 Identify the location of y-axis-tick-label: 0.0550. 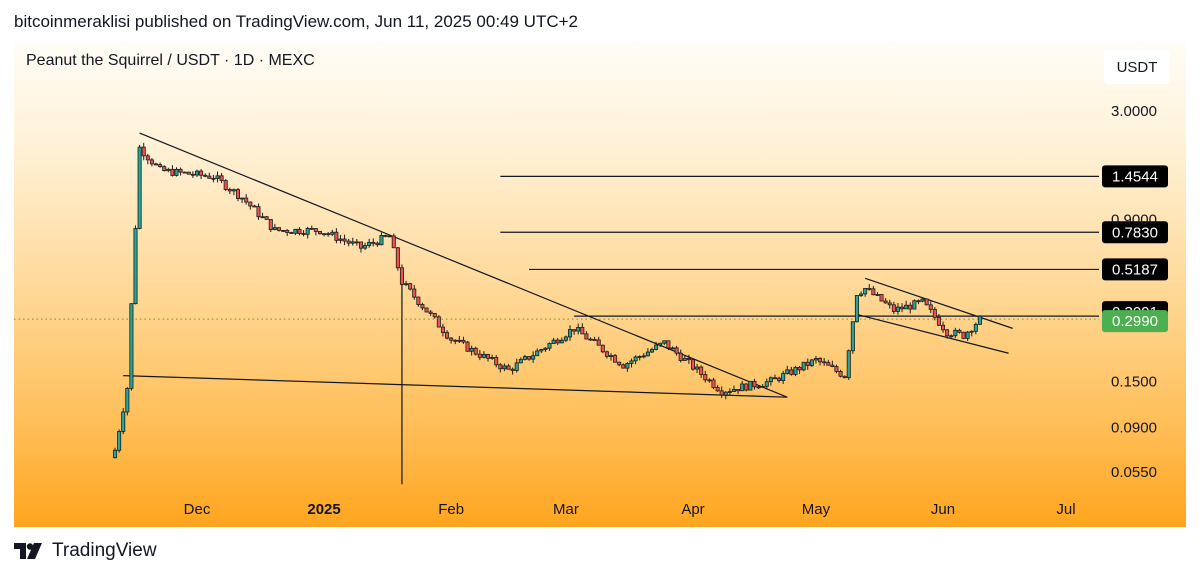
(1134, 472).